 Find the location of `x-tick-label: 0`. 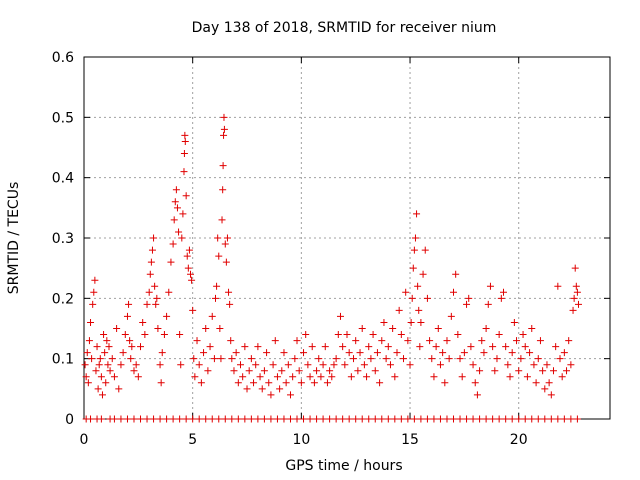

x-tick-label: 0 is located at coordinates (84, 440).